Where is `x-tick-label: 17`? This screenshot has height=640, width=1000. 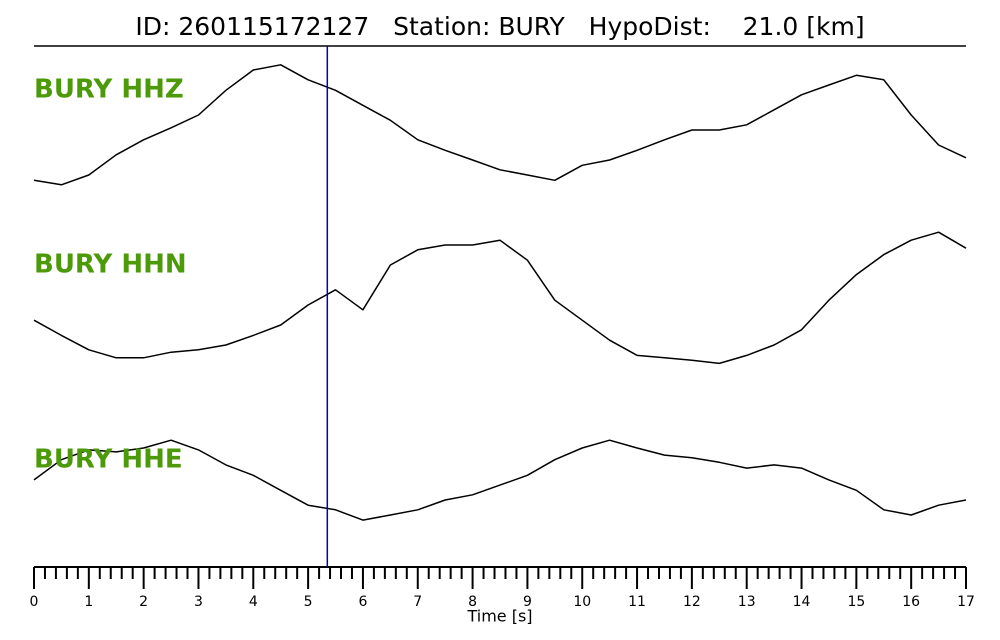
x-tick-label: 17 is located at coordinates (966, 602).